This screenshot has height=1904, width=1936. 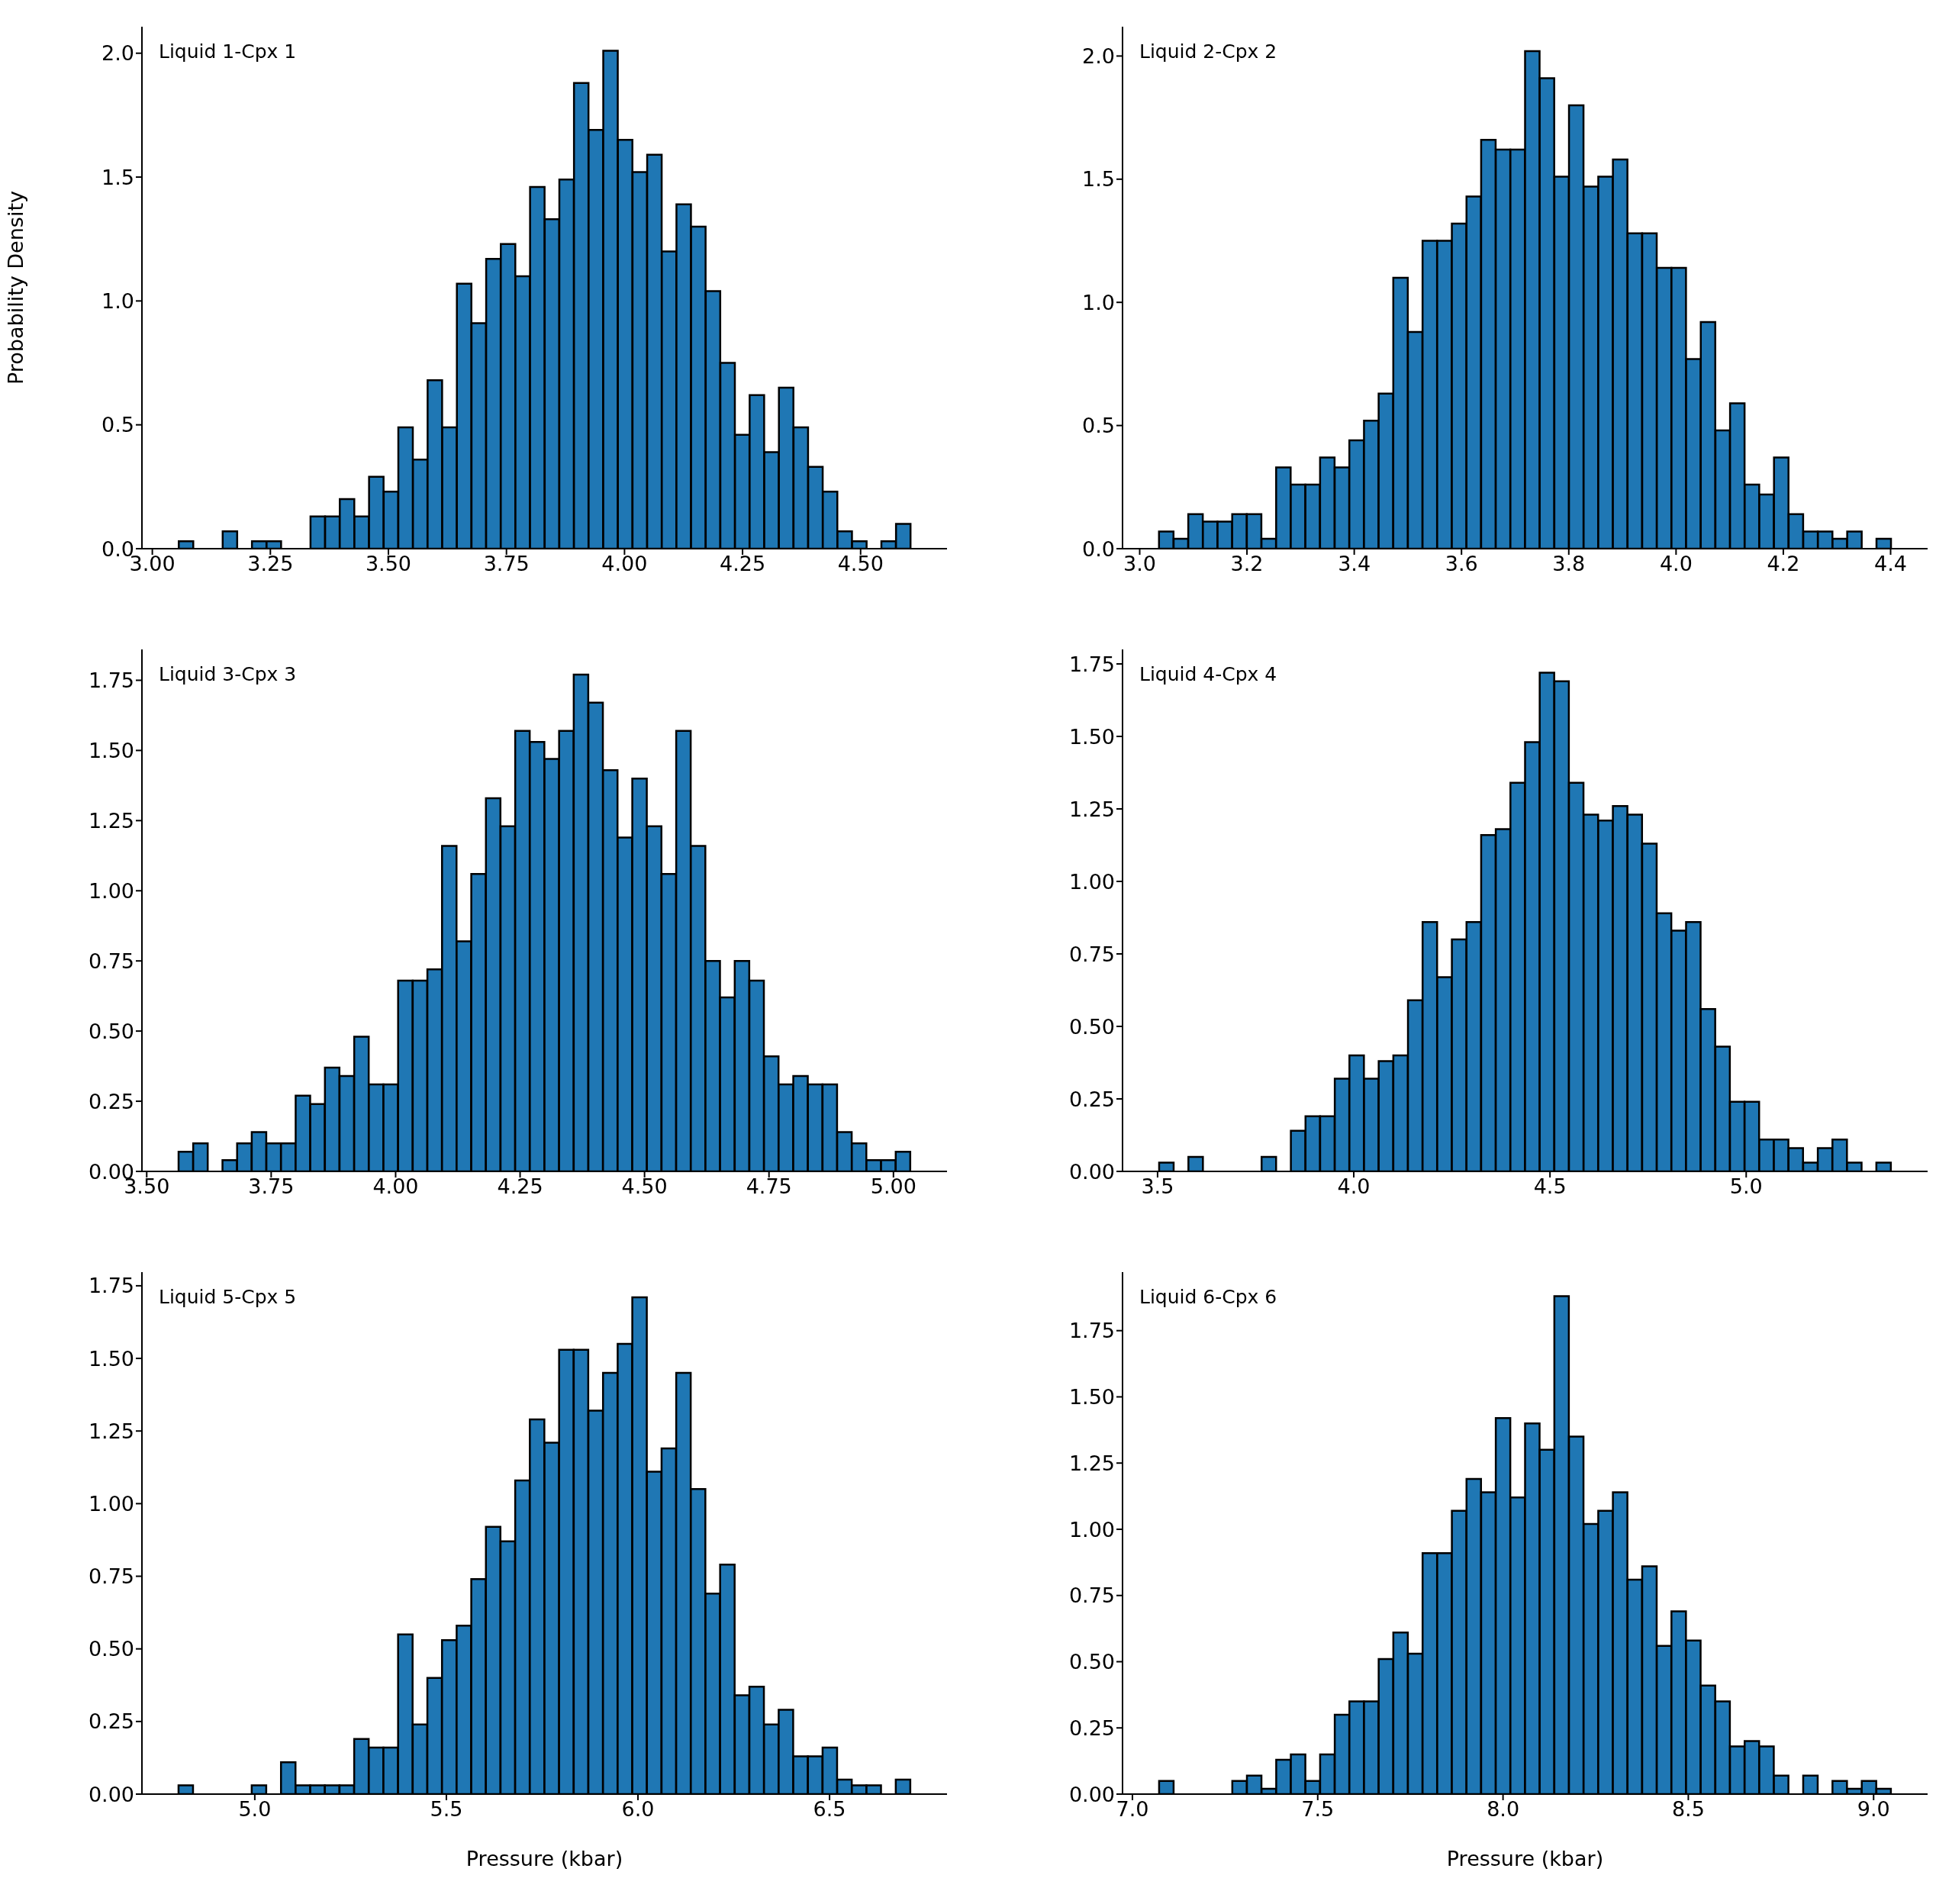 I want to click on annotation: Liquid 2-Cpx 2, so click(x=1208, y=51).